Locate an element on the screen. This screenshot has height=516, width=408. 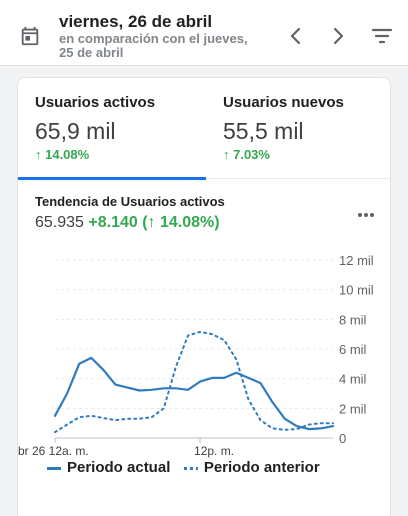
legend-item-previous: Periodo anterior is located at coordinates (251, 468).